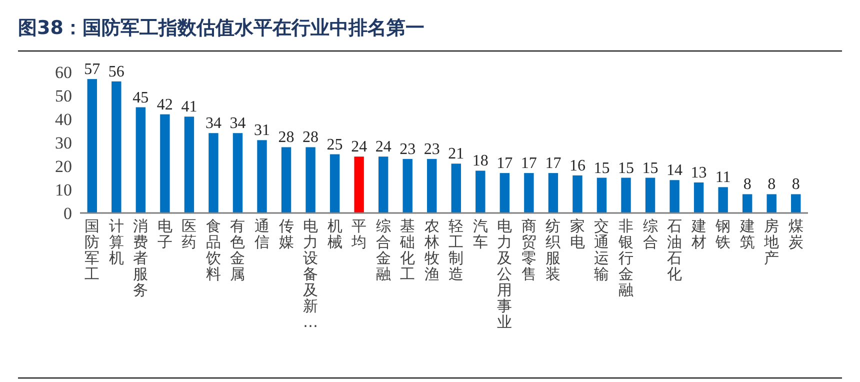  I want to click on xtick: 机械, so click(334, 234).